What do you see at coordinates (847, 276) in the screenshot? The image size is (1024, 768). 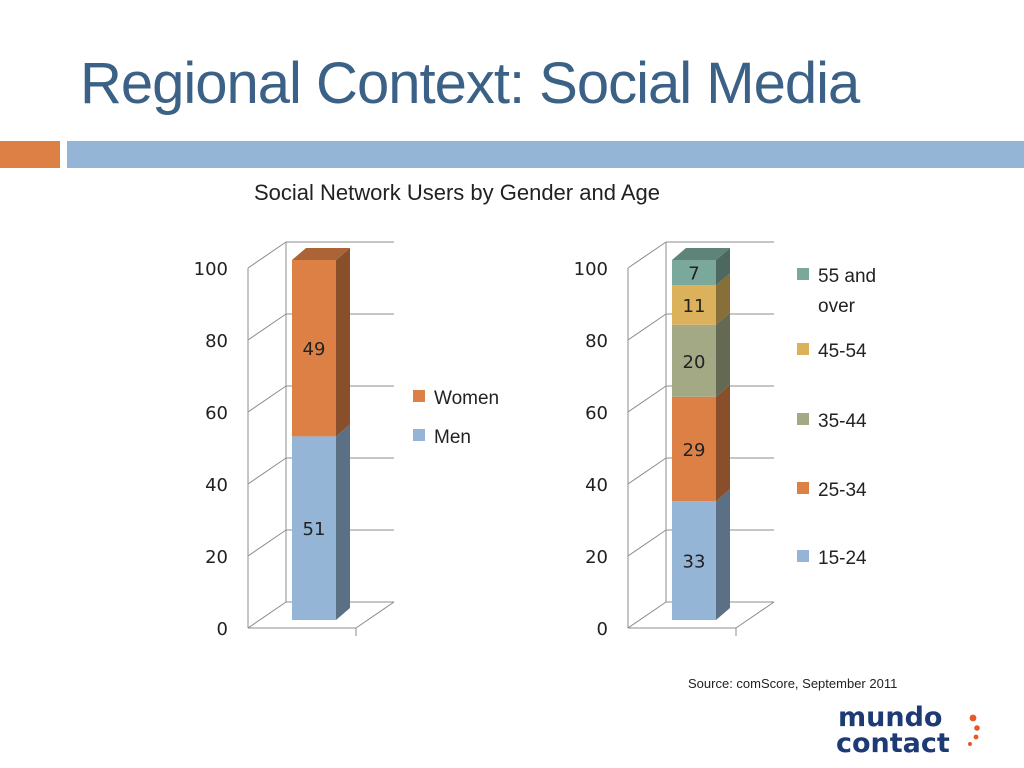 I see `legend-label: 55 and` at bounding box center [847, 276].